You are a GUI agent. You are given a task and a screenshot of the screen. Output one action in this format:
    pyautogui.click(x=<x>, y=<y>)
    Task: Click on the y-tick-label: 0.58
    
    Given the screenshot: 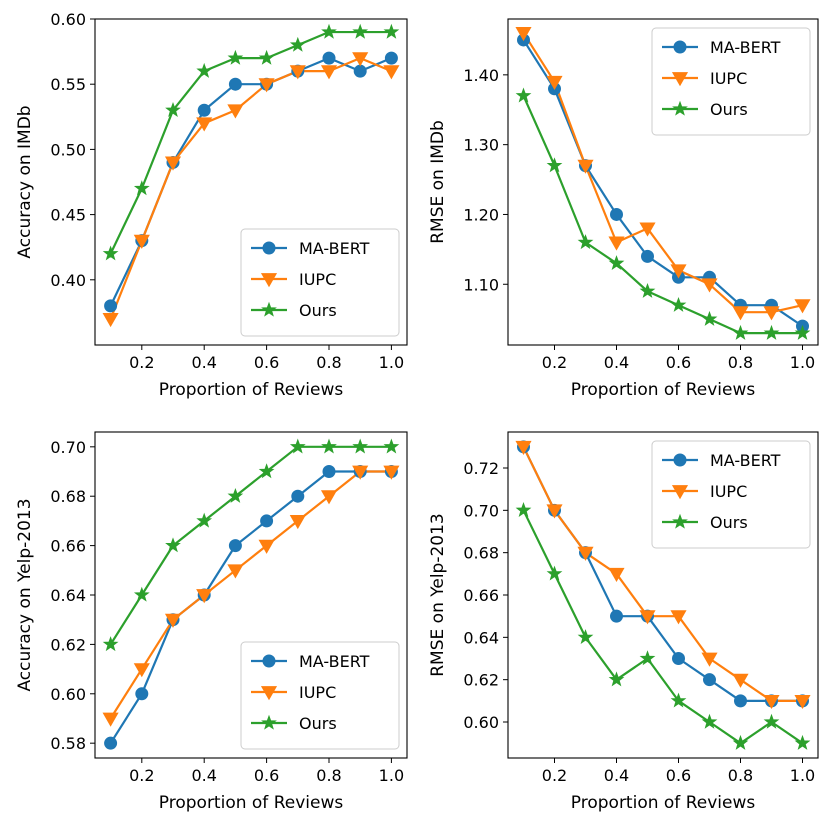 What is the action you would take?
    pyautogui.click(x=68, y=743)
    